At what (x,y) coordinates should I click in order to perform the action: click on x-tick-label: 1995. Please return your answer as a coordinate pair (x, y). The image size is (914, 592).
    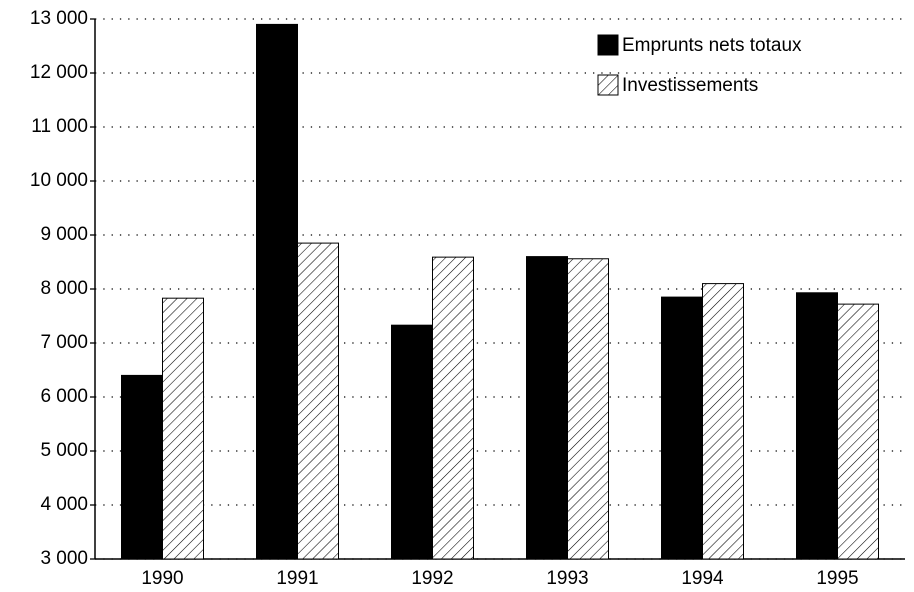
    Looking at the image, I should click on (837, 578).